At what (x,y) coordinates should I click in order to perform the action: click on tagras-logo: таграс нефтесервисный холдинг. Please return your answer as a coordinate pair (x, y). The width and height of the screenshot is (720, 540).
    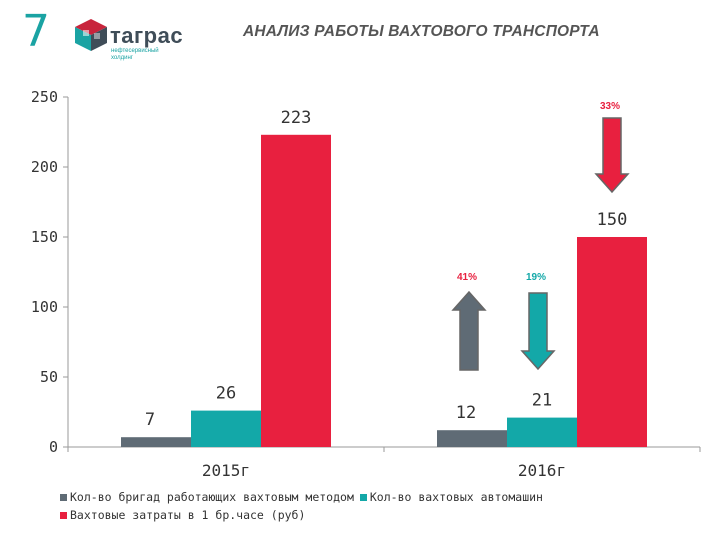
    Looking at the image, I should click on (129, 40).